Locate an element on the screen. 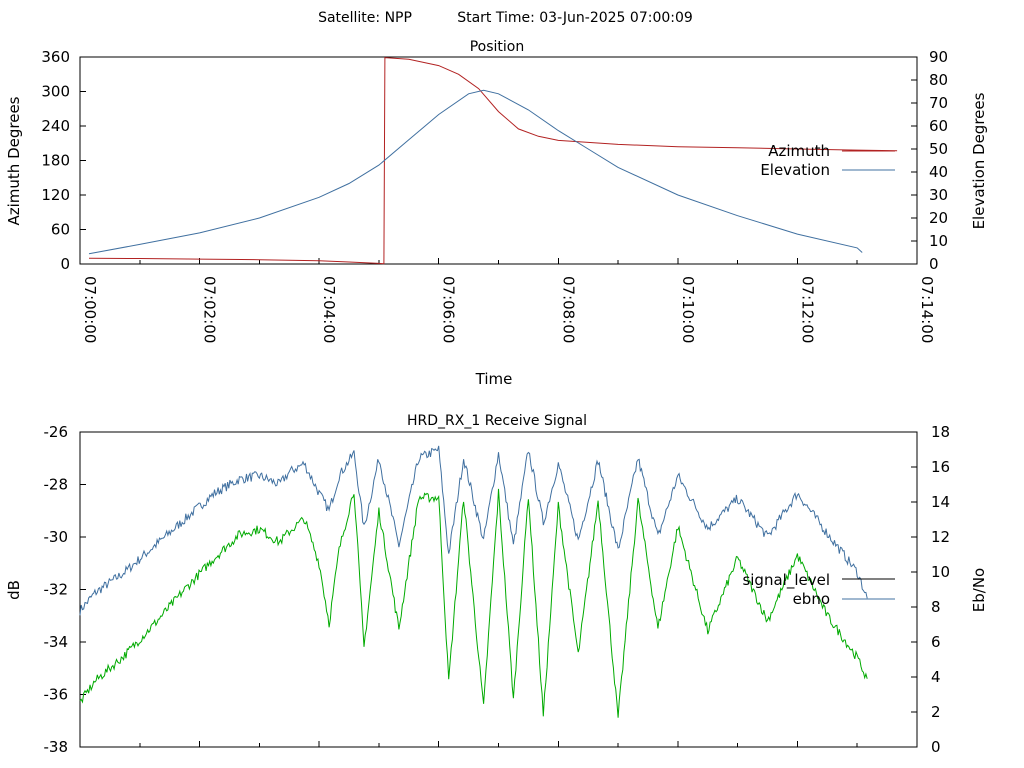 This screenshot has height=768, width=1024. position-y-axis-title: Azimuth Degrees is located at coordinates (14, 160).